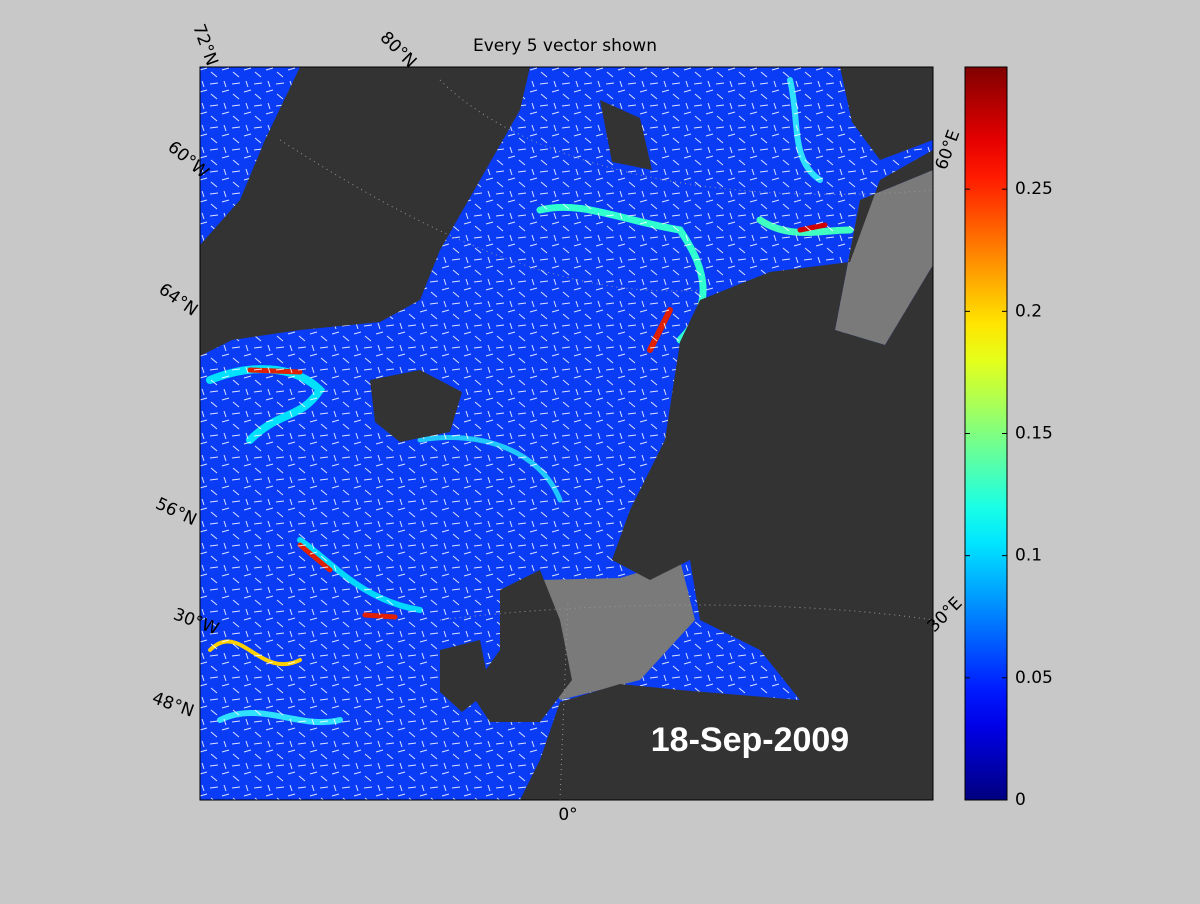 The width and height of the screenshot is (1200, 904). I want to click on colorbar-tick-label: 0.05, so click(1034, 678).